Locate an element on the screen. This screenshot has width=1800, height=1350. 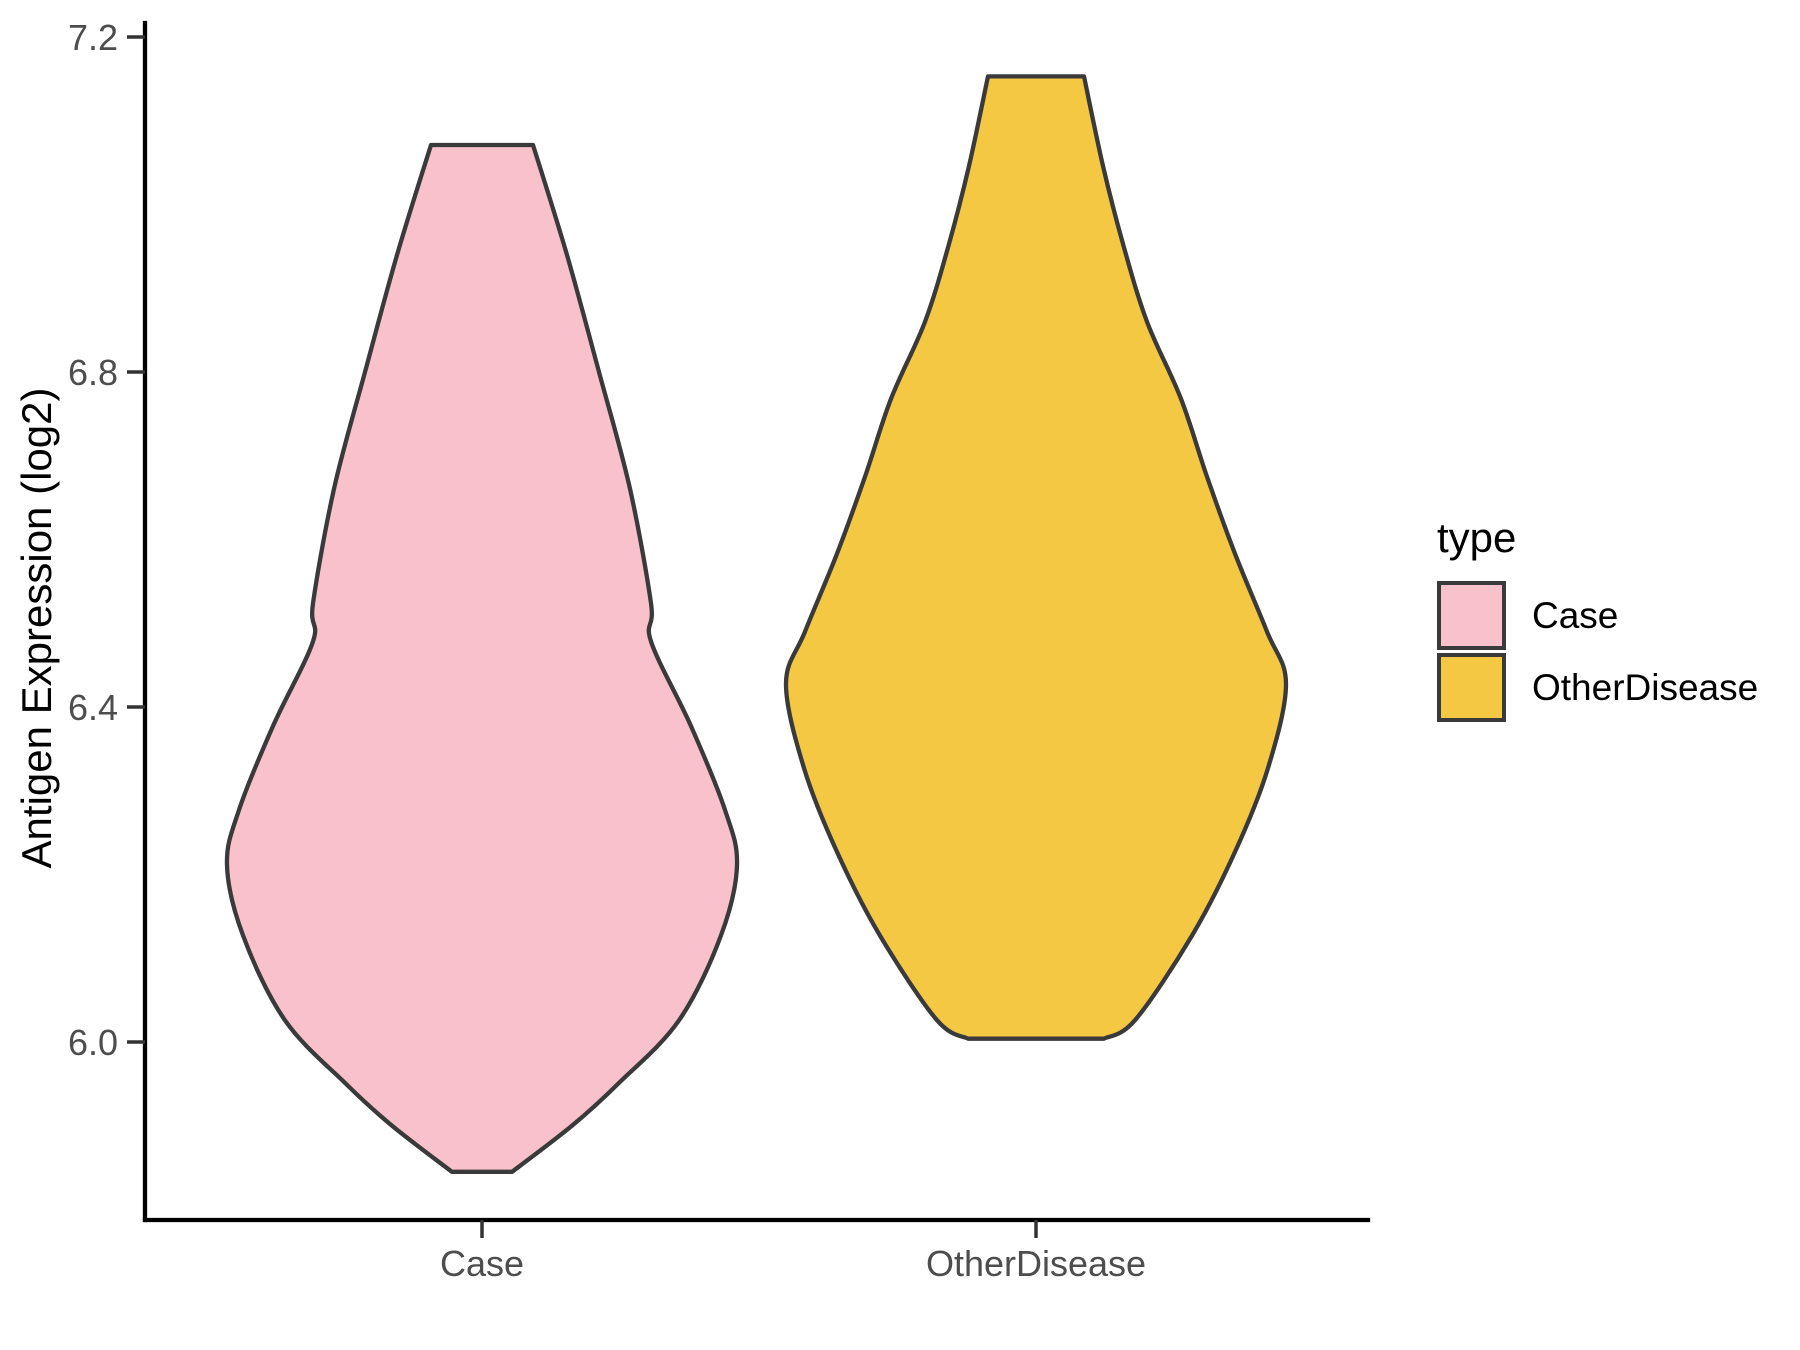
y-tick-label-6-4: 6.4 is located at coordinates (92, 707).